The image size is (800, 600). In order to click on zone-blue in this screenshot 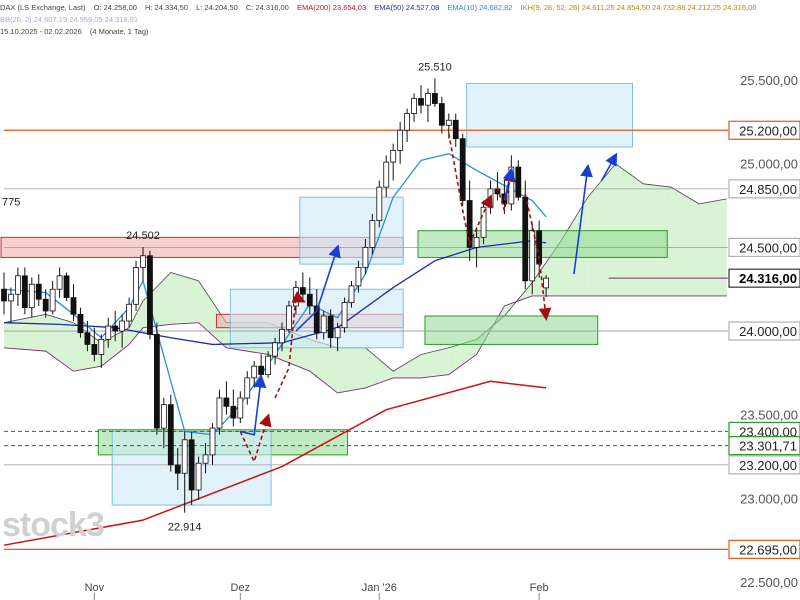, I will do `click(351, 230)`.